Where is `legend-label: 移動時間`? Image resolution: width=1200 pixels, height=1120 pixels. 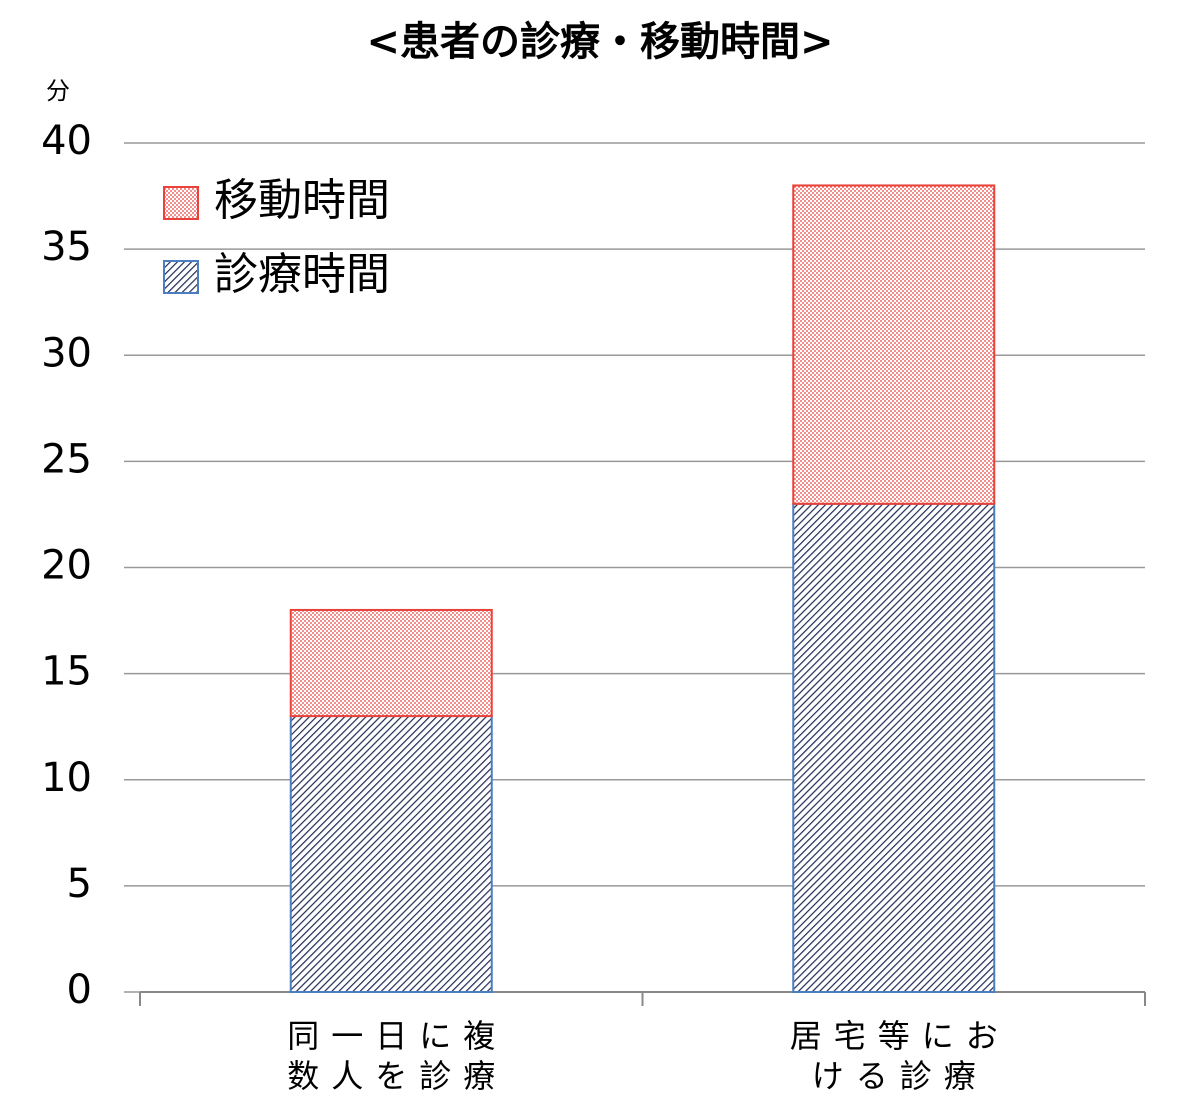
legend-label: 移動時間 is located at coordinates (302, 200).